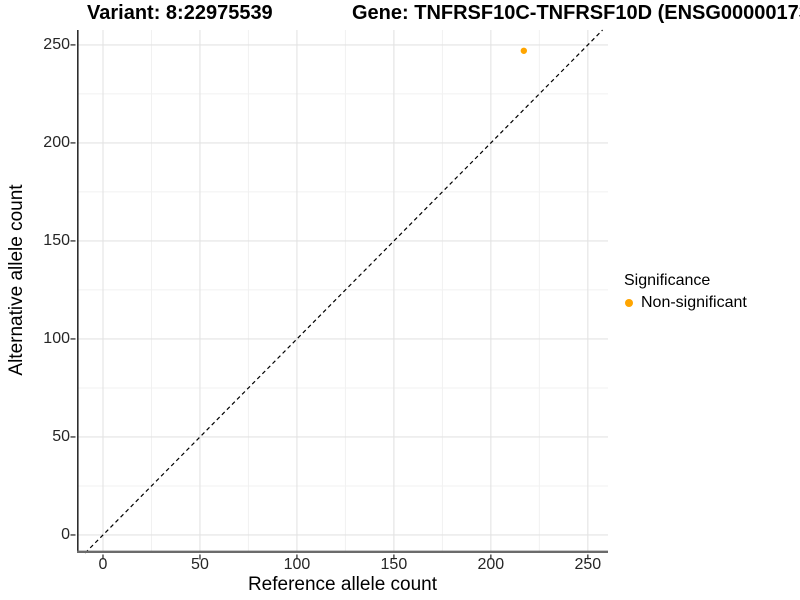 The height and width of the screenshot is (600, 800). I want to click on x-tick-label: 50, so click(200, 564).